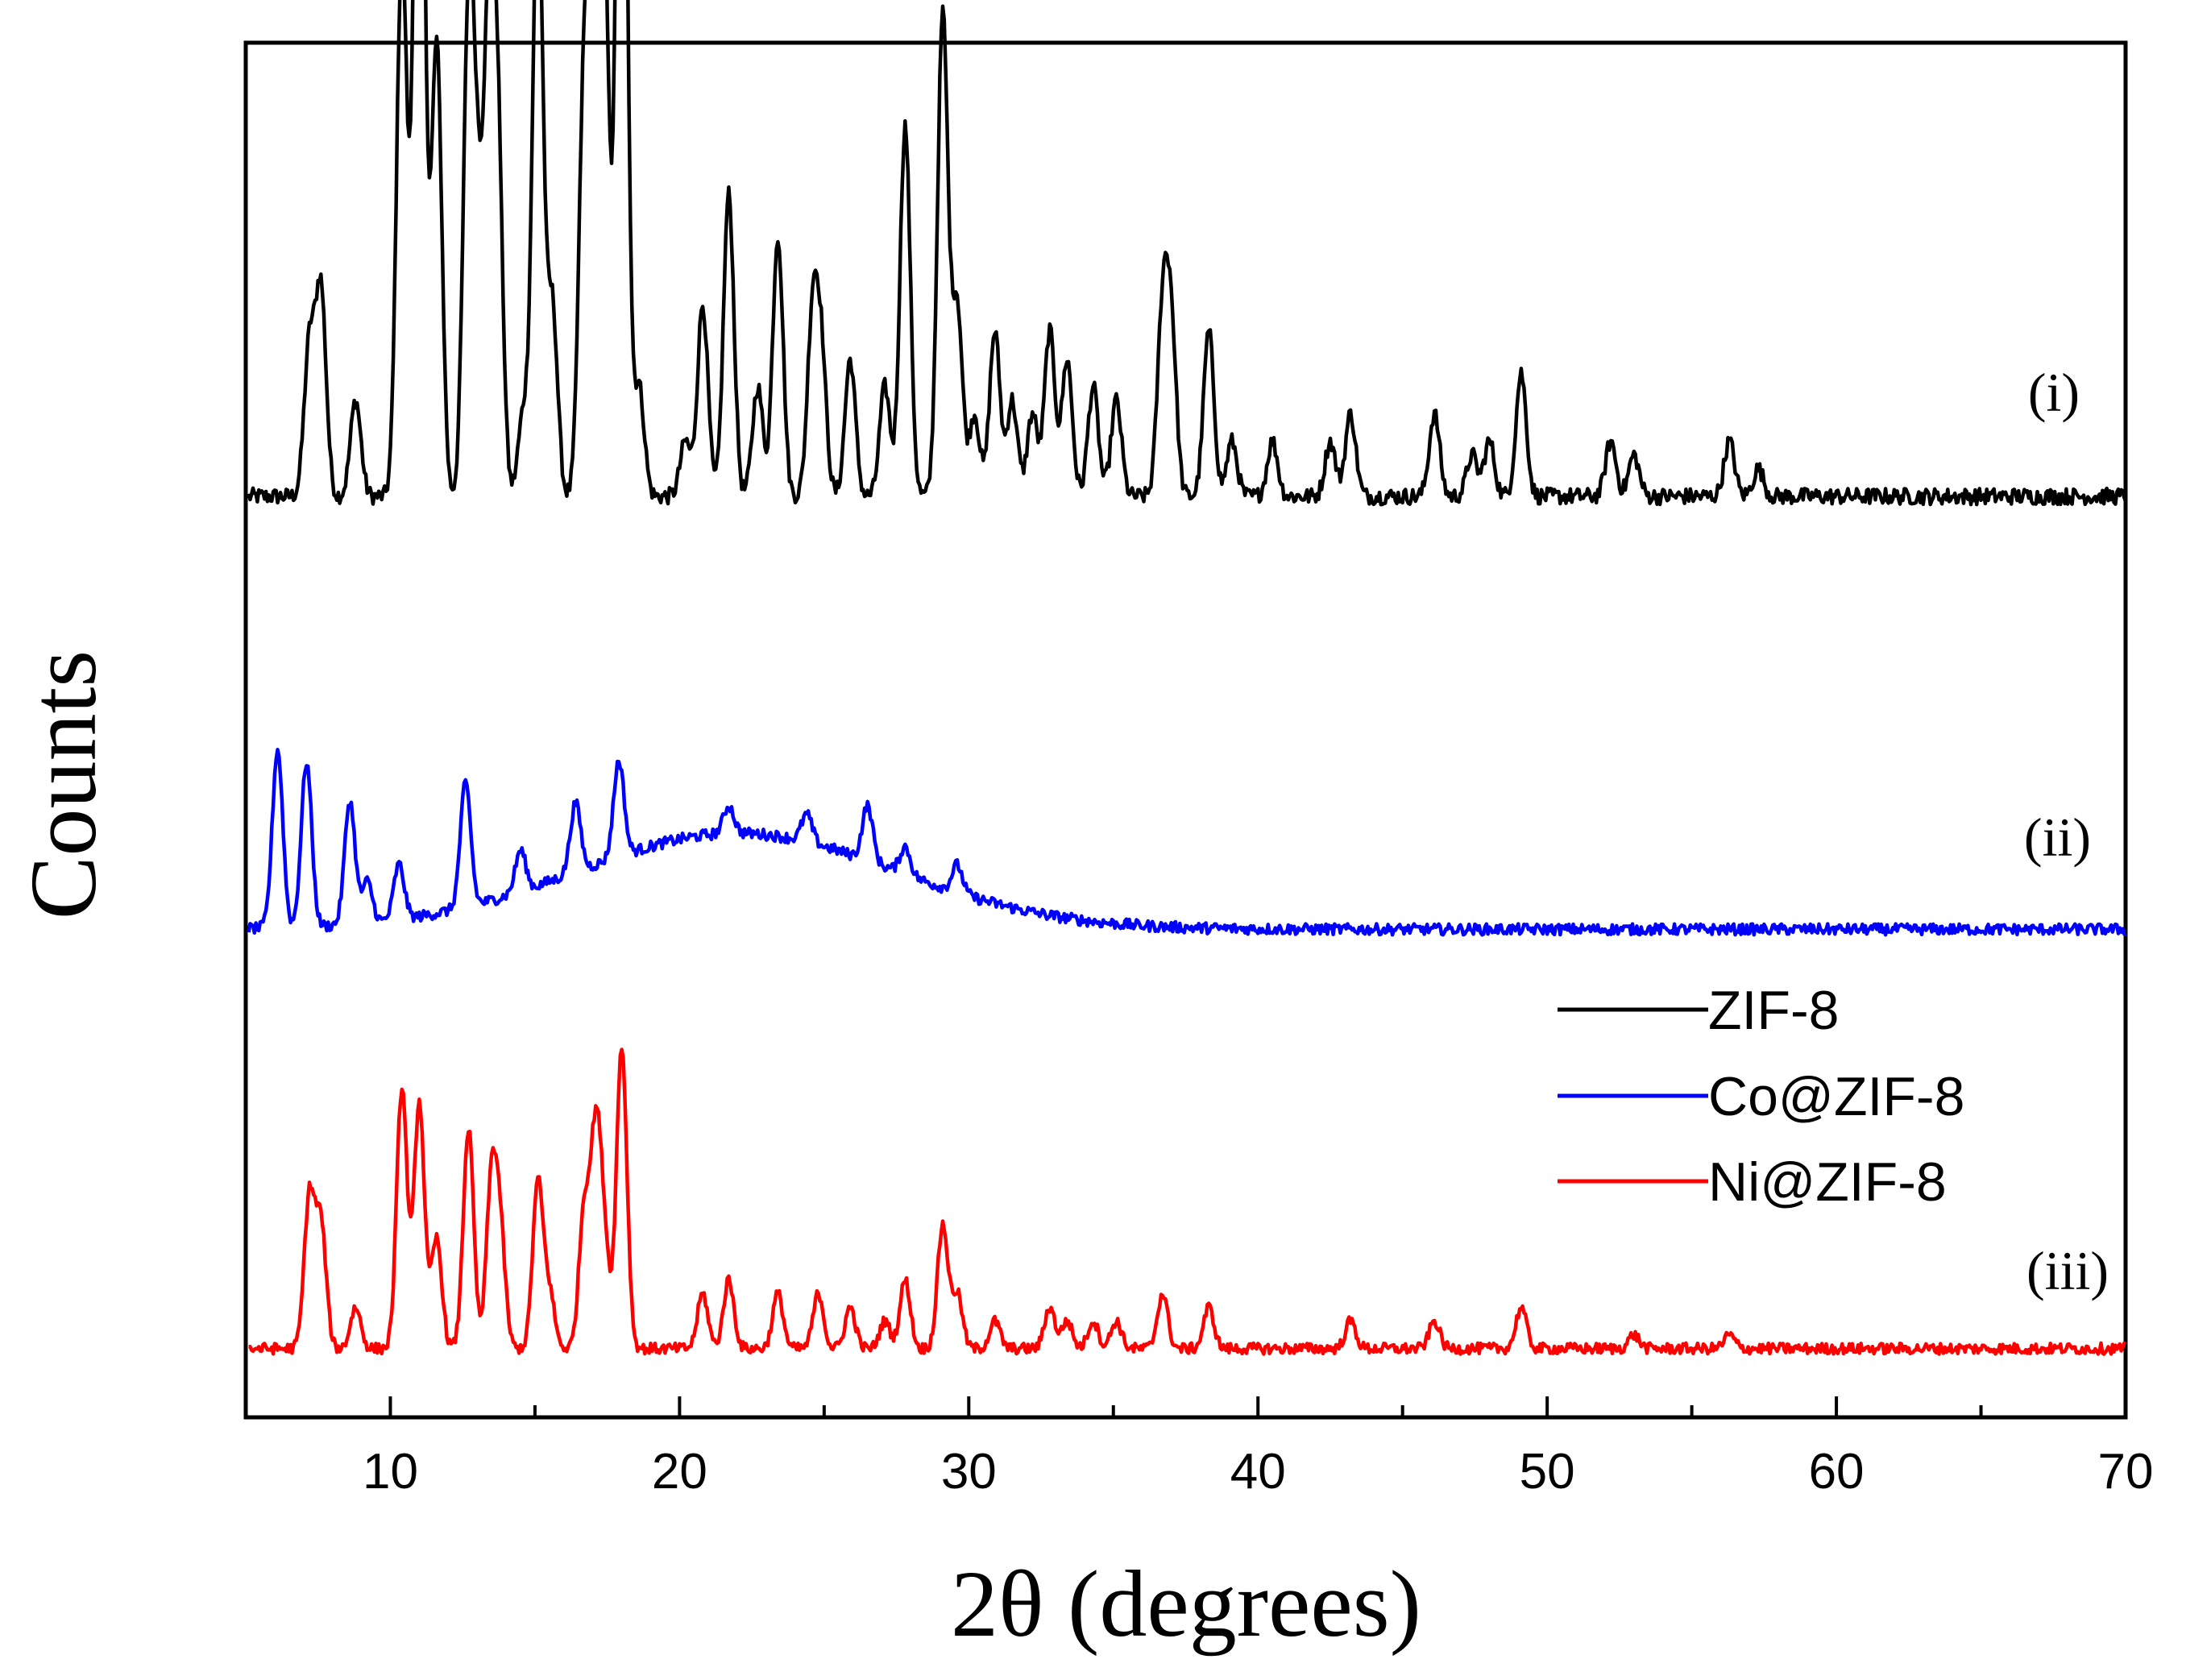 The image size is (2211, 1680). I want to click on series-tag-2: (iii), so click(2067, 1270).